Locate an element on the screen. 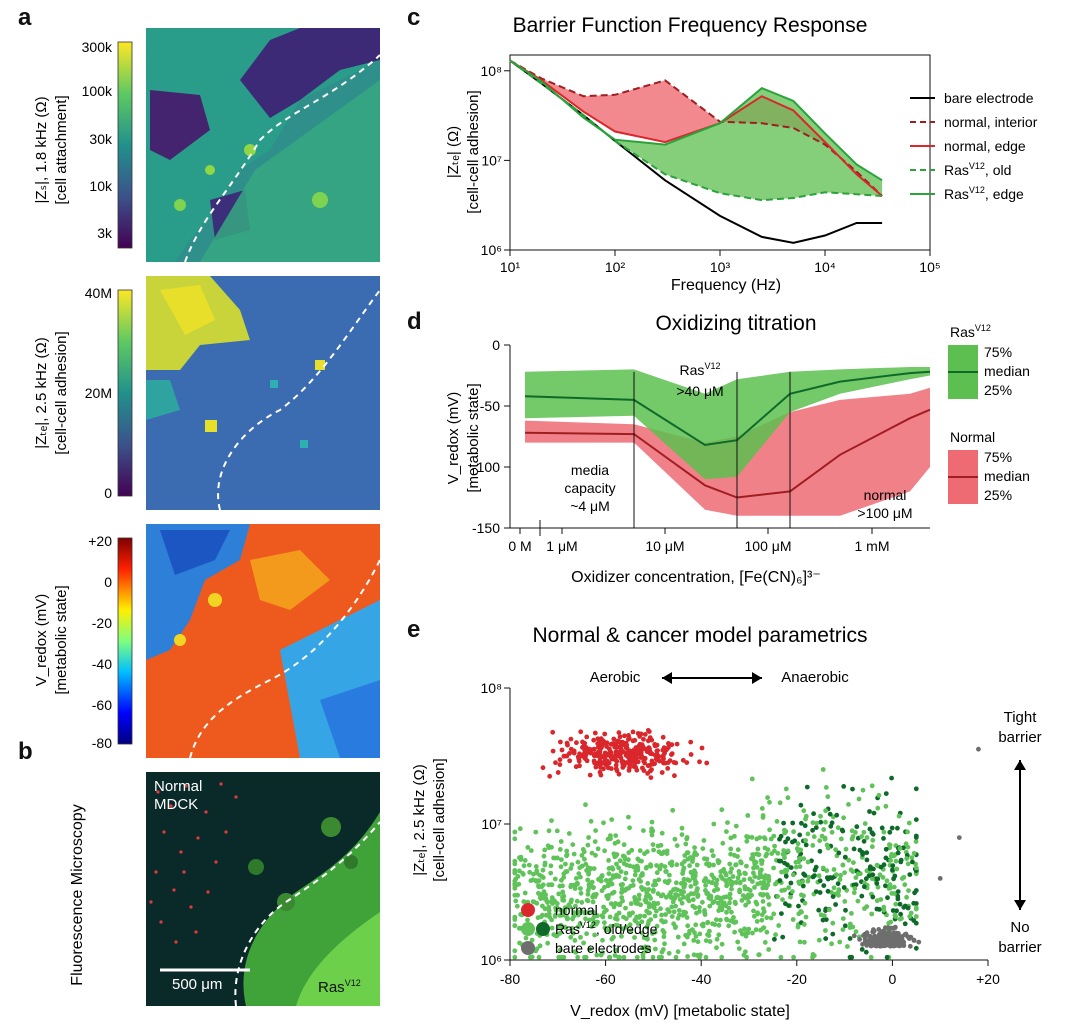  chart-d-ytick-label: -50 is located at coordinates (490, 406).